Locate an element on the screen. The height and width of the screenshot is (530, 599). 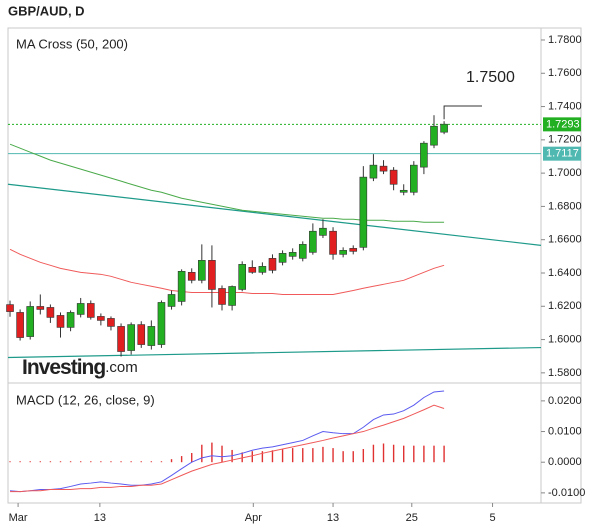
logo: Investing.com is located at coordinates (80, 367).